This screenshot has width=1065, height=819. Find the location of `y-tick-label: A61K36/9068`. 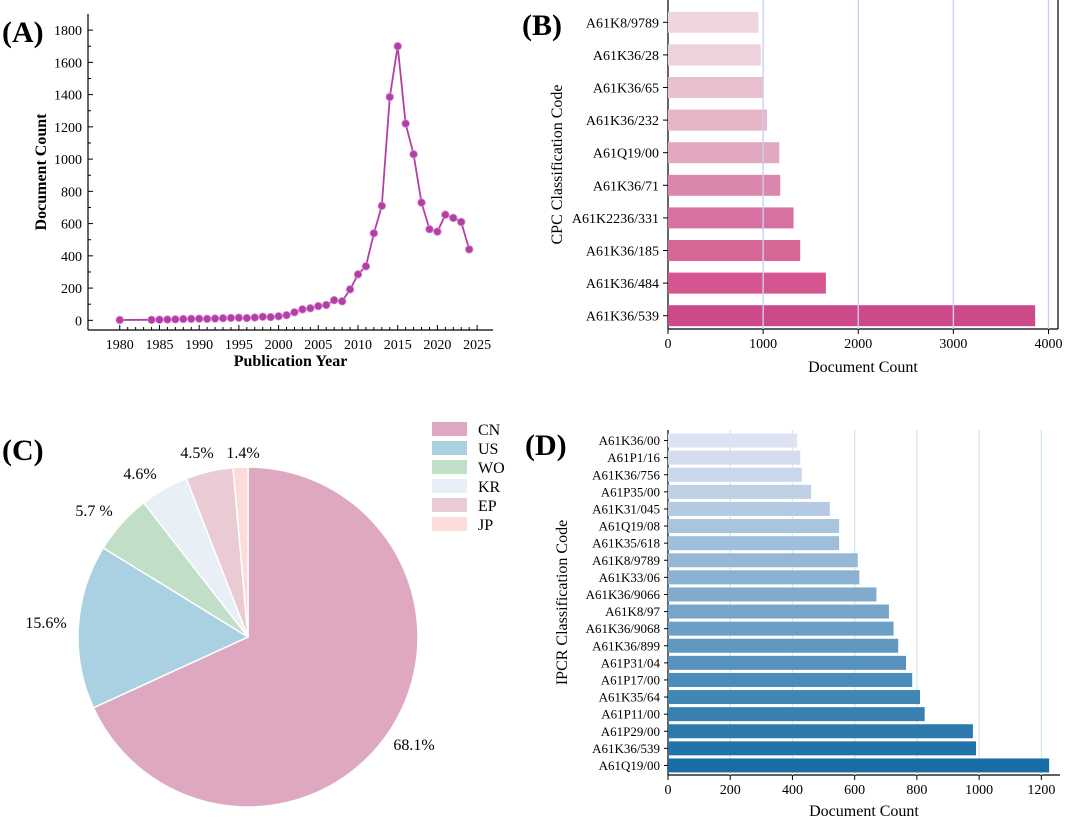

y-tick-label: A61K36/9068 is located at coordinates (623, 628).